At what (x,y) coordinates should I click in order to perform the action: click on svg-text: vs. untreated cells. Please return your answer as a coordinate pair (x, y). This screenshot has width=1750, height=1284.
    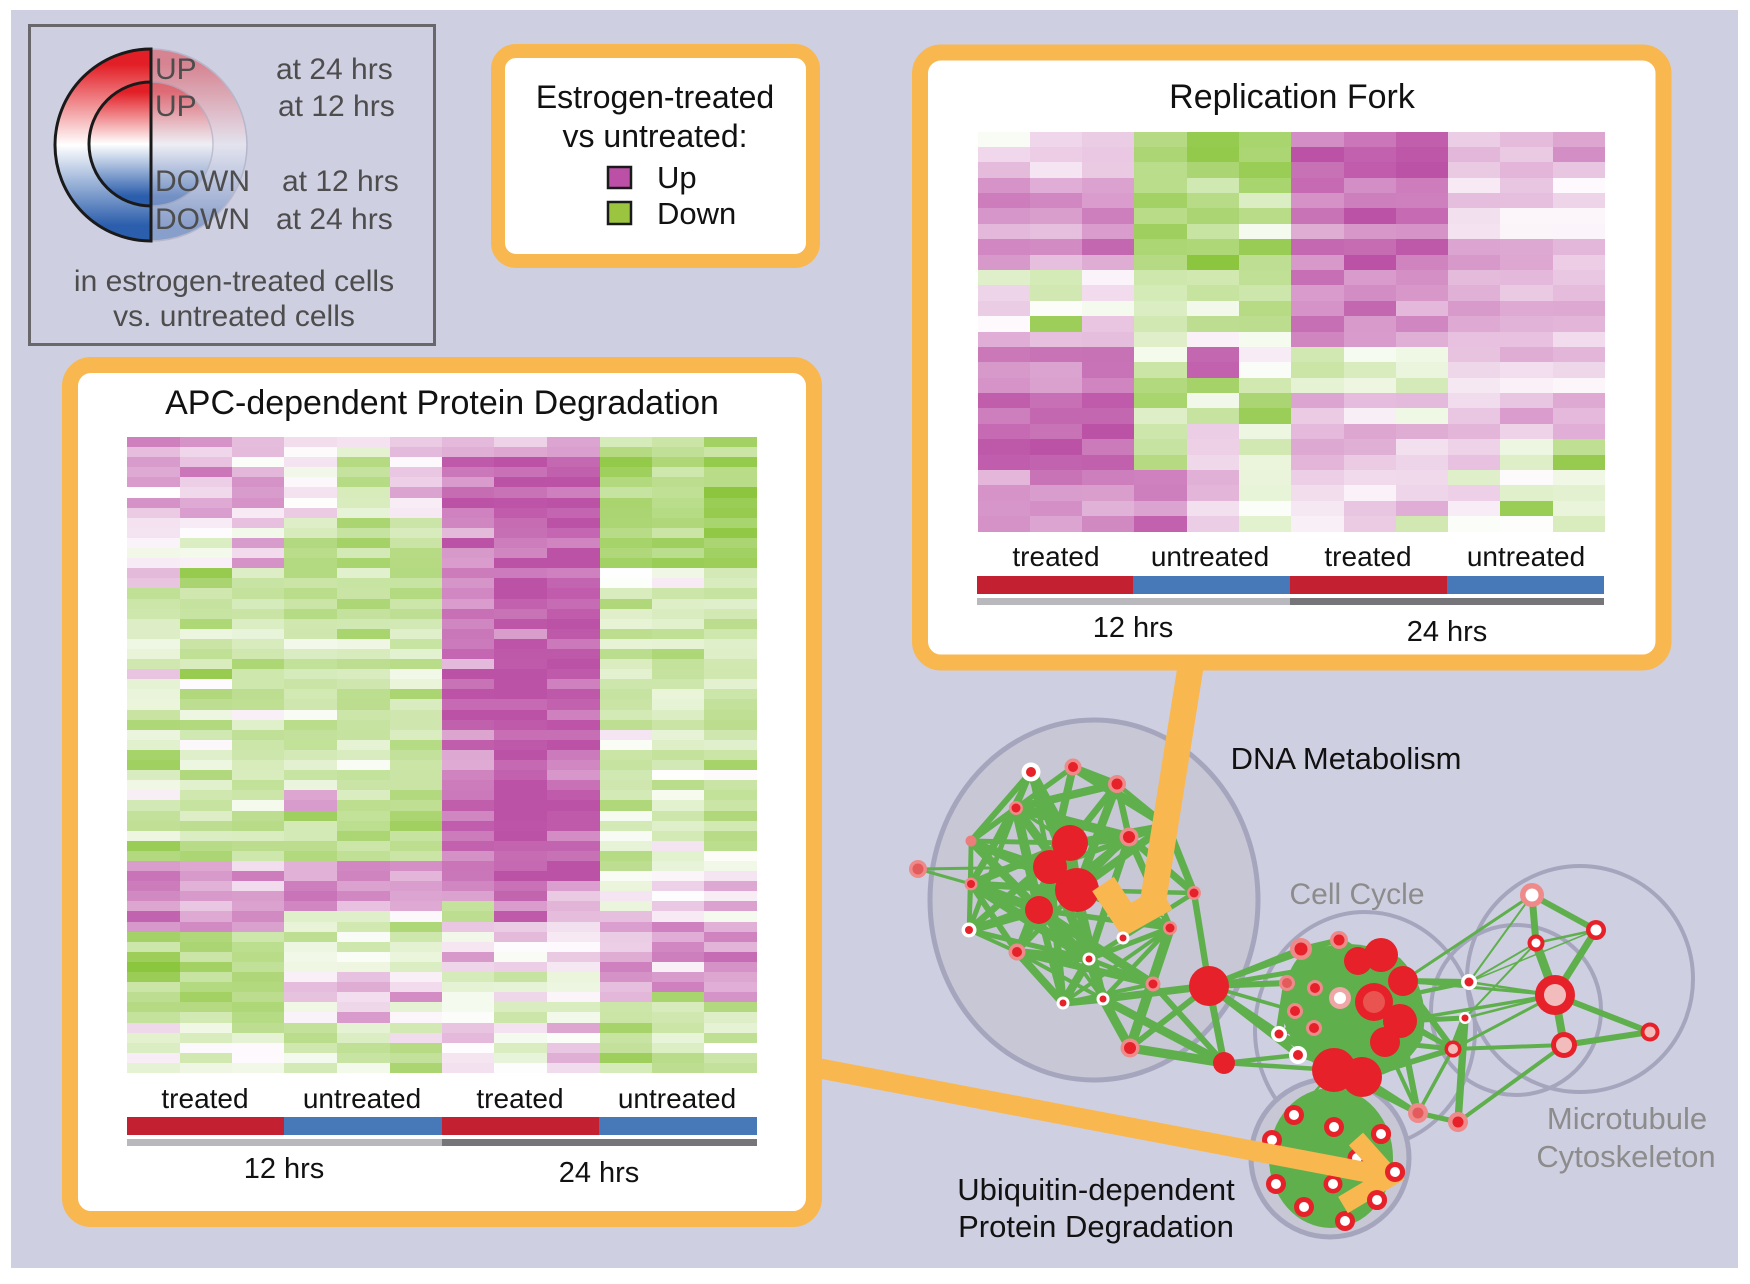
    Looking at the image, I should click on (234, 316).